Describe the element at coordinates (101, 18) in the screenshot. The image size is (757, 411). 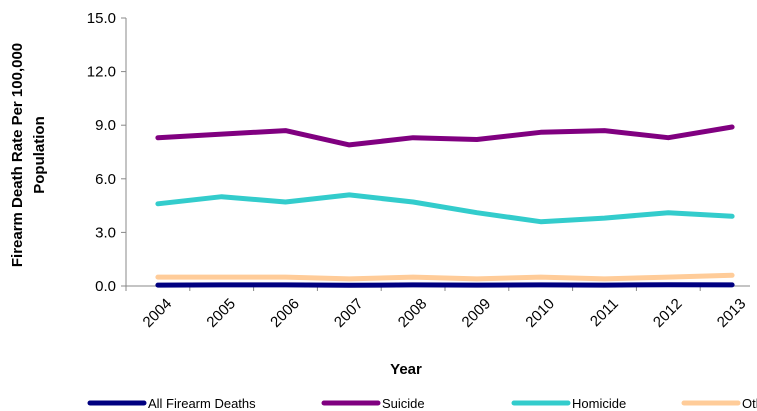
I see `y-tick-label: 15.0` at that location.